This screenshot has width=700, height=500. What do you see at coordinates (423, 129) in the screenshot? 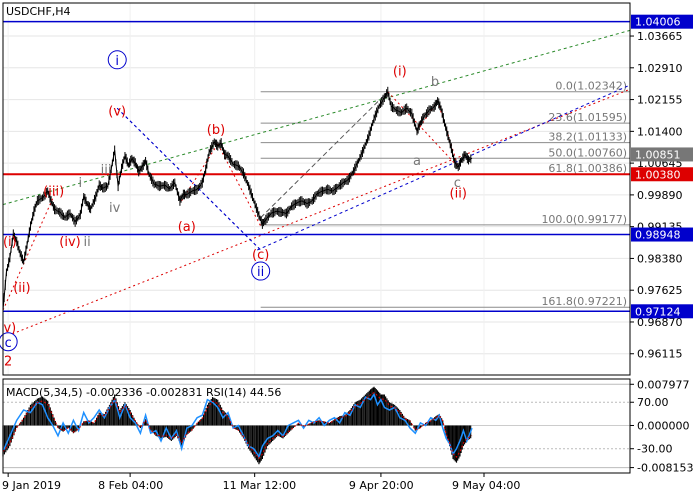
I see `wave-i-ii-line` at bounding box center [423, 129].